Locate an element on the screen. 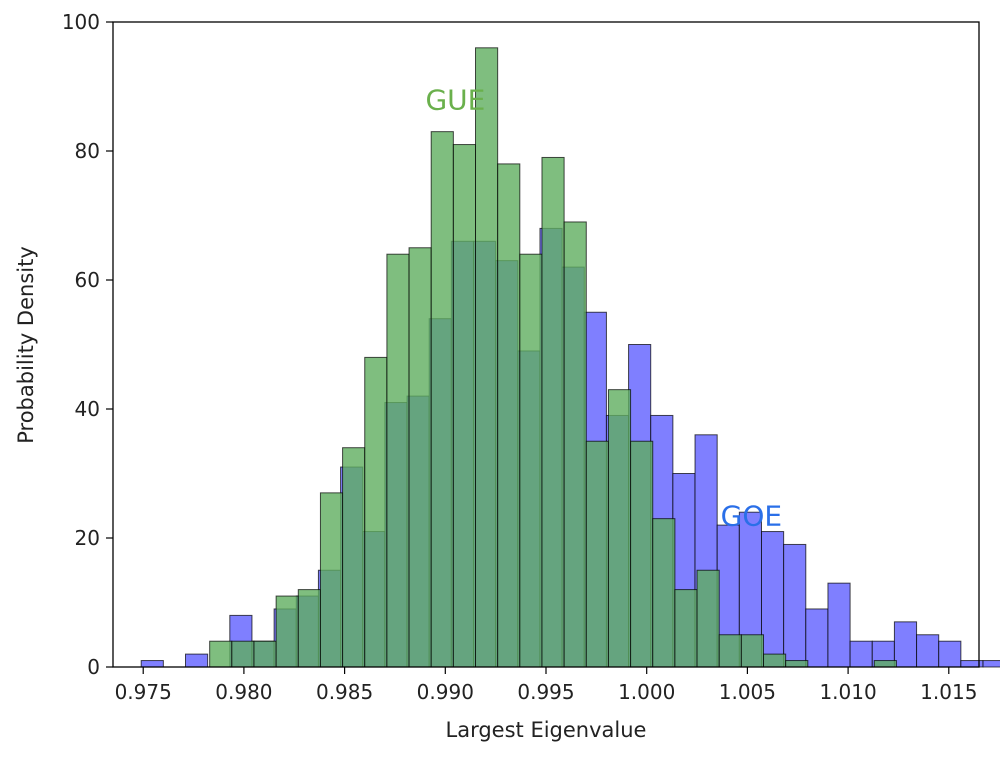  y-tick-label: 60 is located at coordinates (87, 280).